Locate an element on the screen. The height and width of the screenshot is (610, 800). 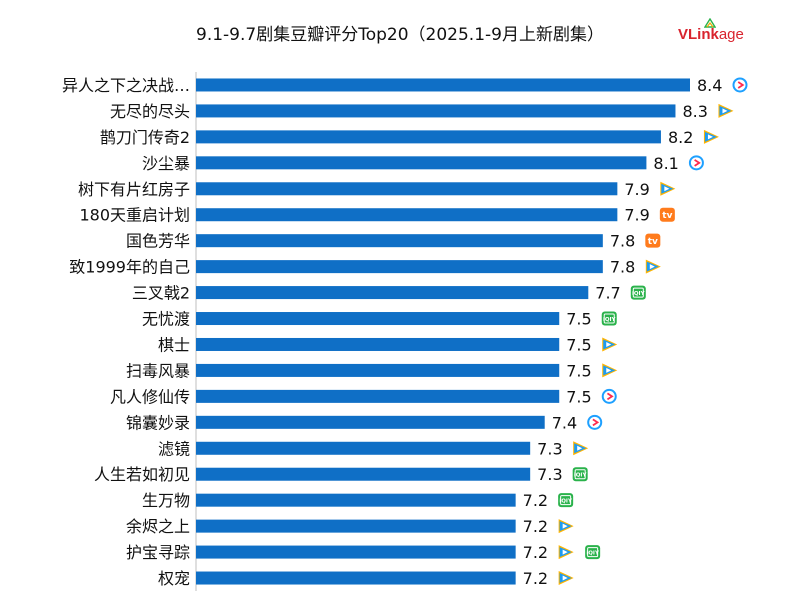
logo-text: VLinkage is located at coordinates (711, 34).